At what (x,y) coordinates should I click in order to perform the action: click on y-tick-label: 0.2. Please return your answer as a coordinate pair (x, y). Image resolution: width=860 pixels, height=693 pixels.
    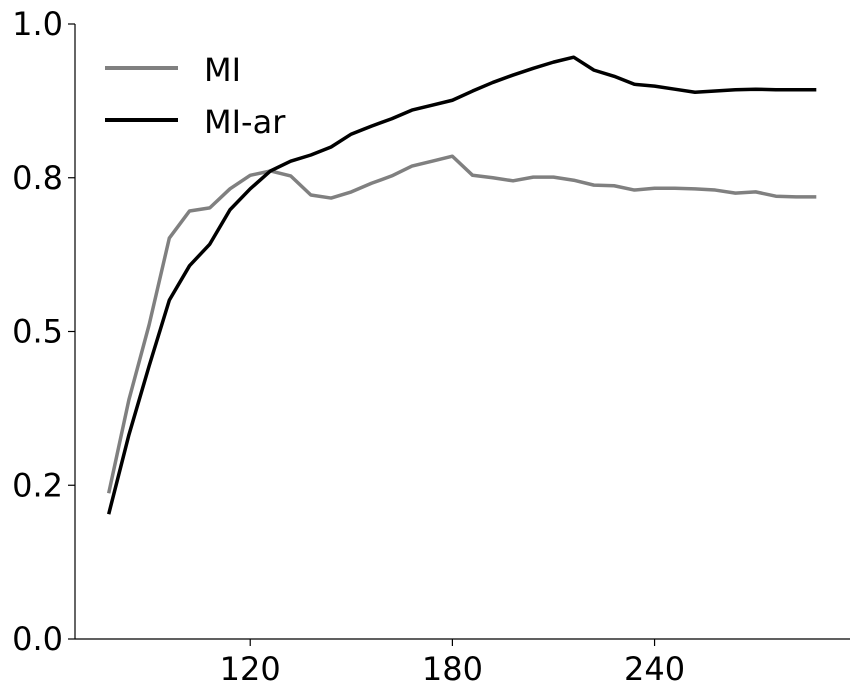
    Looking at the image, I should click on (37, 485).